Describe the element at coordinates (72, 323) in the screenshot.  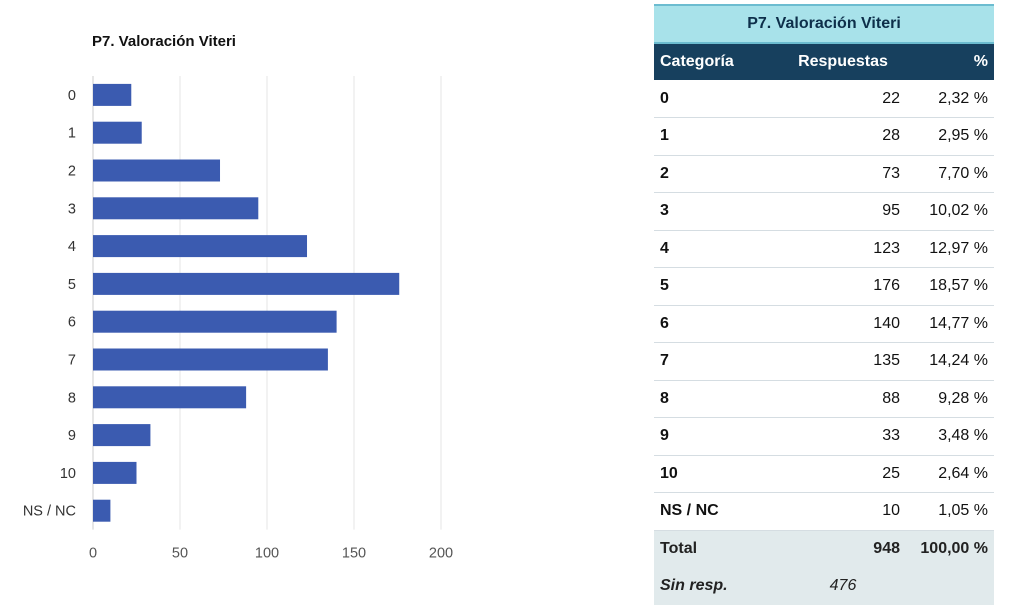
I see `category-label: 6` at that location.